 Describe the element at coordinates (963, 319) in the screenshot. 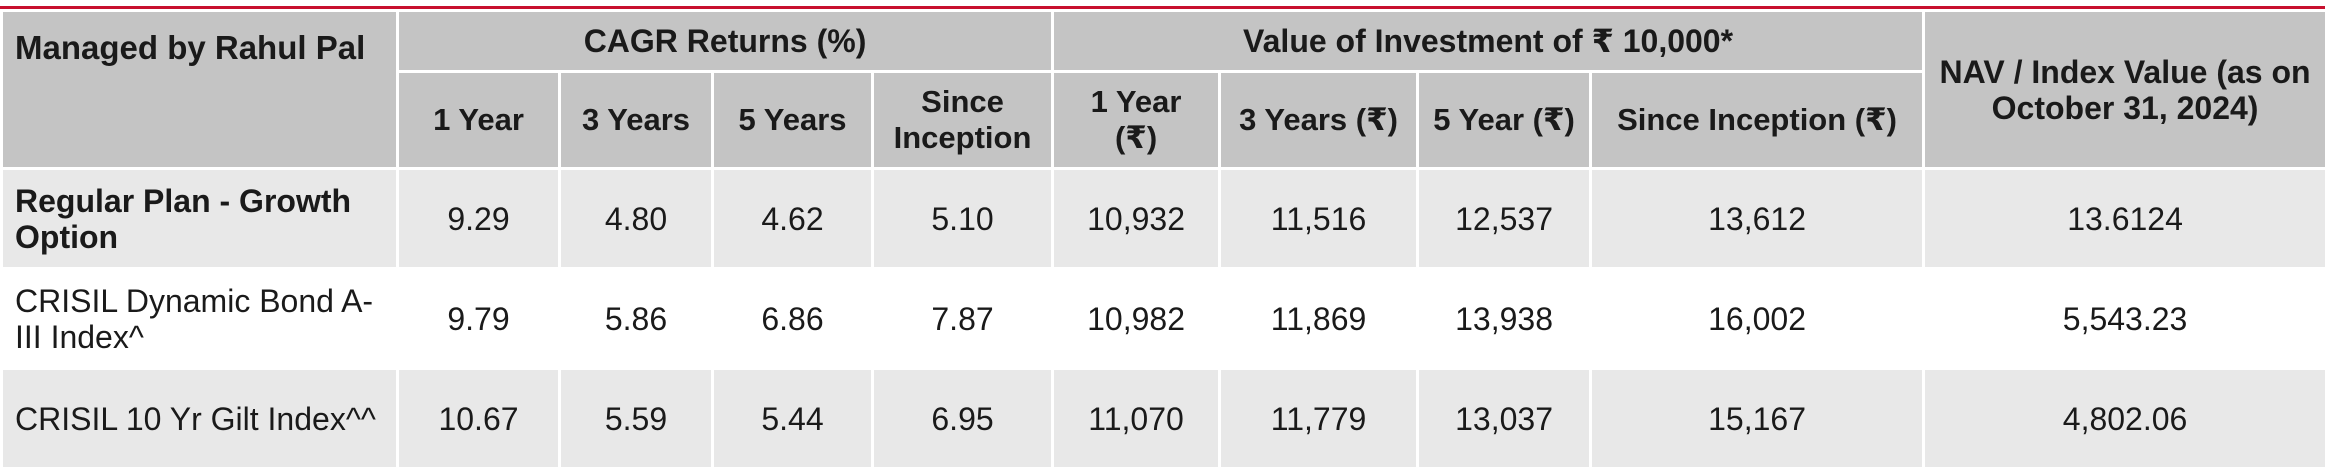

I see `cagr-cell: 7.87` at that location.